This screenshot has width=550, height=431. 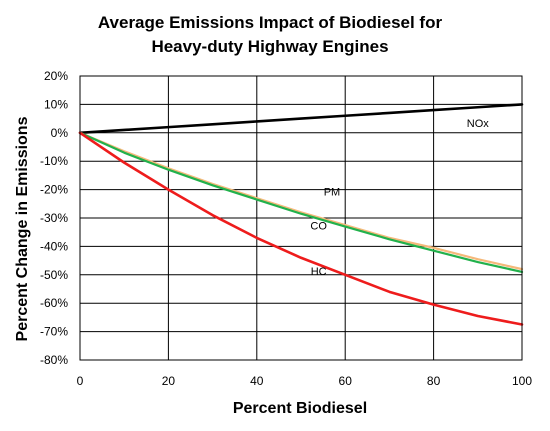 What do you see at coordinates (80, 381) in the screenshot?
I see `x-tick-label: 0` at bounding box center [80, 381].